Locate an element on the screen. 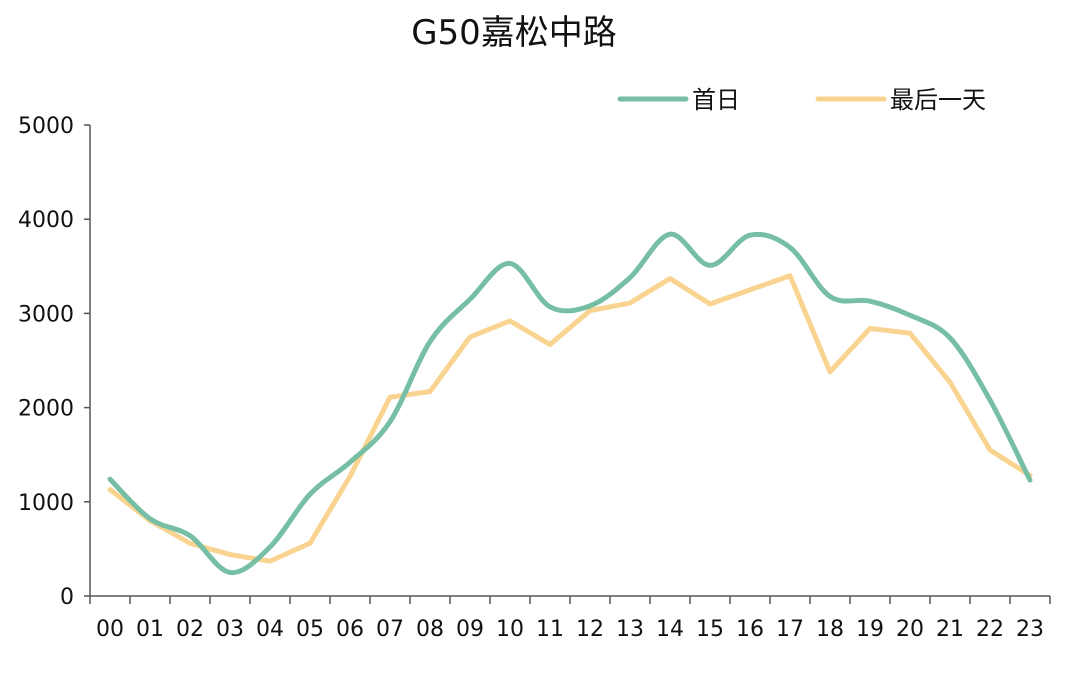  x-tick-label: 19 is located at coordinates (870, 629).